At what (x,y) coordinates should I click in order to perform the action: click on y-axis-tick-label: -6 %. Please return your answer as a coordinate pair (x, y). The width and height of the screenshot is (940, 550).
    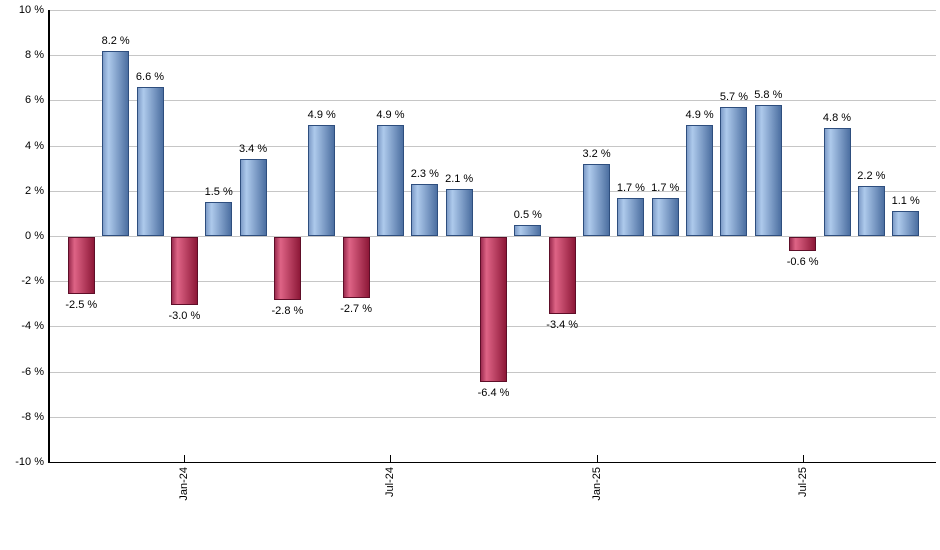
    Looking at the image, I should click on (32, 371).